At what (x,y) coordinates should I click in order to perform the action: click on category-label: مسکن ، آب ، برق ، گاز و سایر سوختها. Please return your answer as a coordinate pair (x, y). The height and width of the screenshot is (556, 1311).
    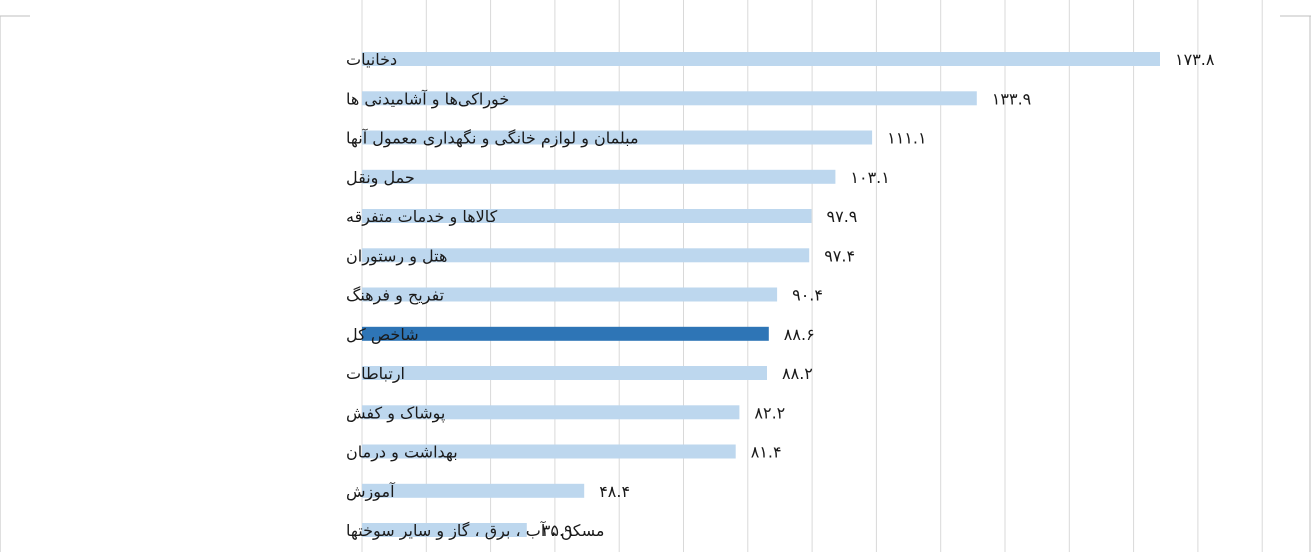
    Looking at the image, I should click on (475, 531).